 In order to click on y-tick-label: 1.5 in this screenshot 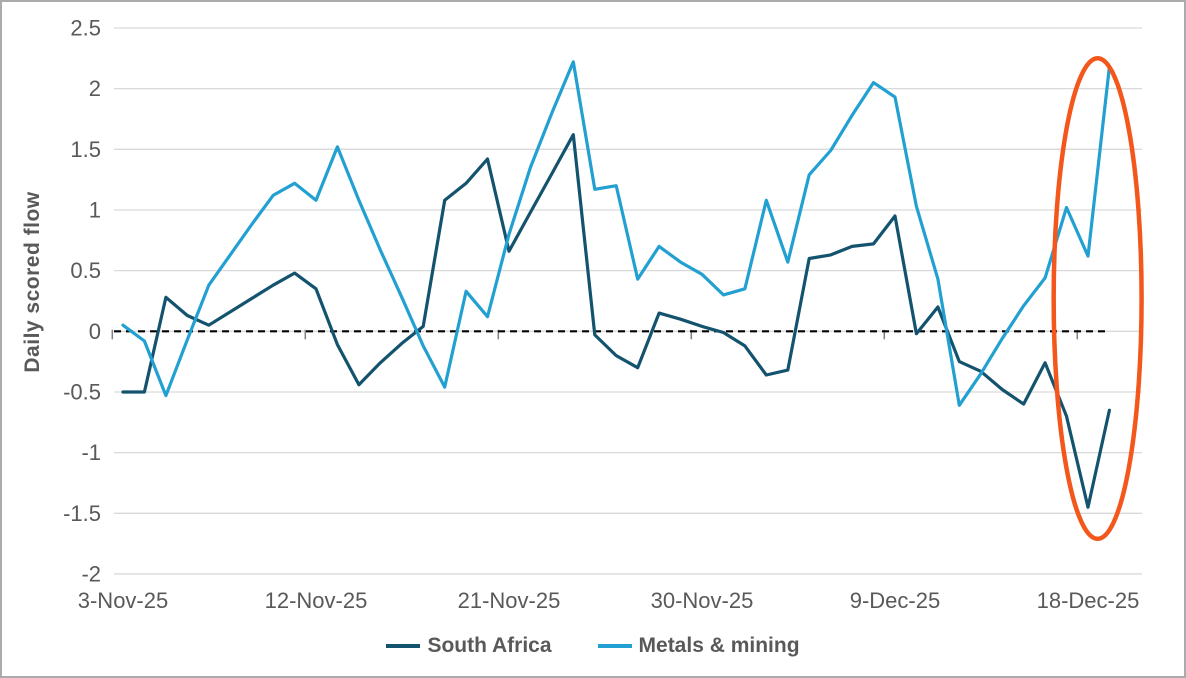, I will do `click(85, 149)`.